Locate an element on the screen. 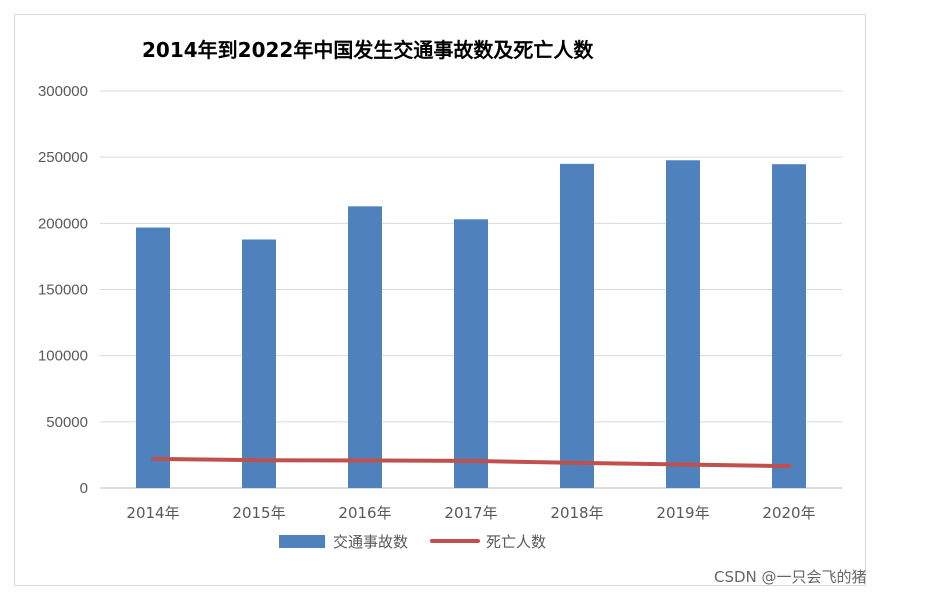 The height and width of the screenshot is (597, 928). line-path is located at coordinates (471, 462).